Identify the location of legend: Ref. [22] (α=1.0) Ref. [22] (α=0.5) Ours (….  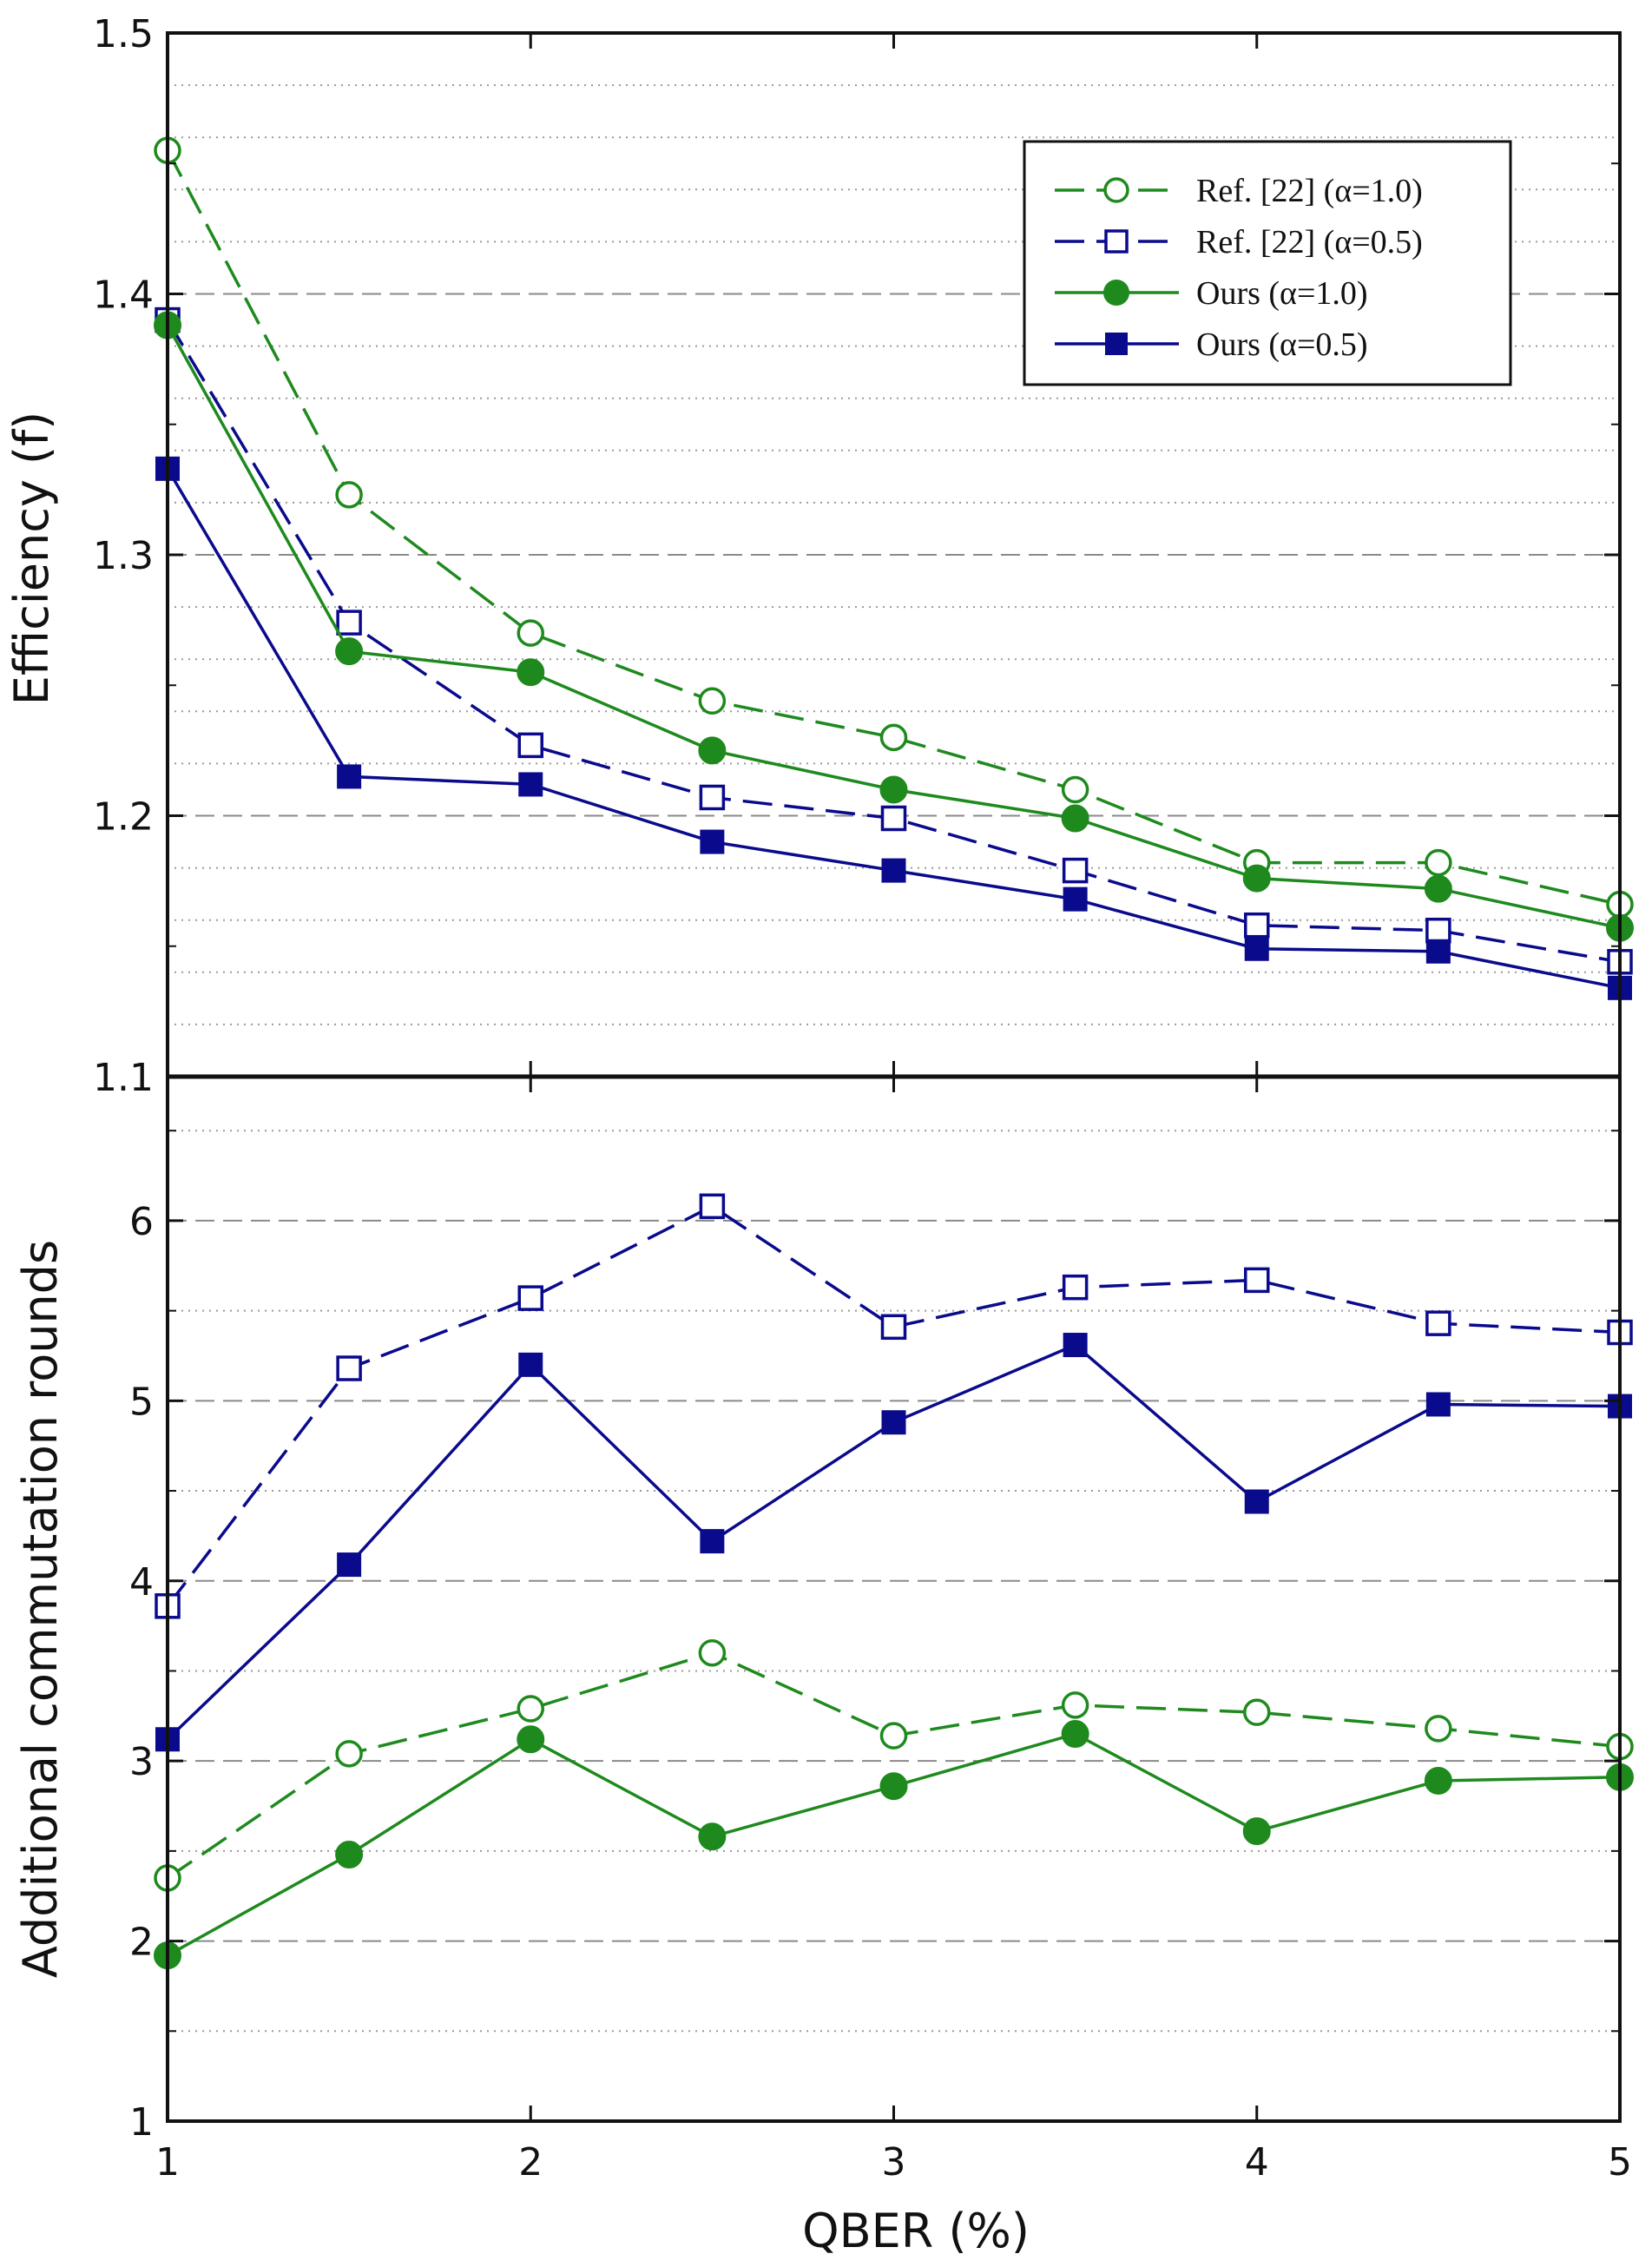
(1267, 263).